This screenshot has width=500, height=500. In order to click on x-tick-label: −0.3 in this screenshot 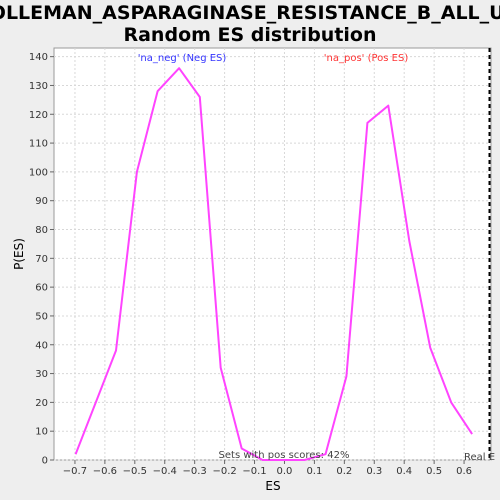, I will do `click(195, 471)`.